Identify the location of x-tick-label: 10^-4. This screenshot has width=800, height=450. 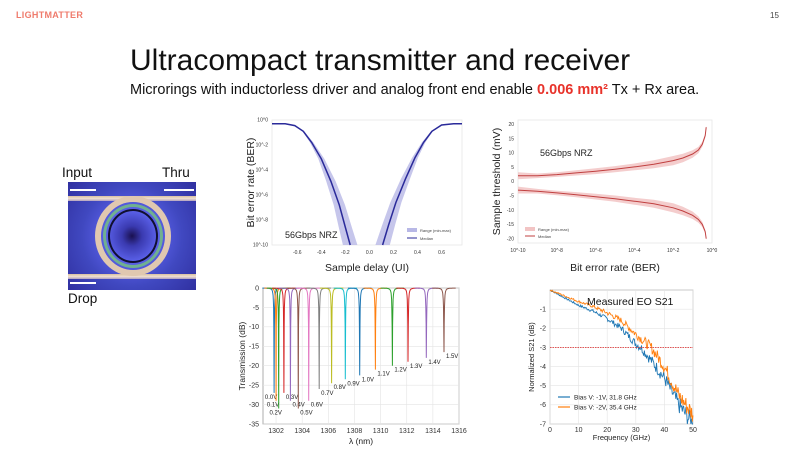
(634, 251).